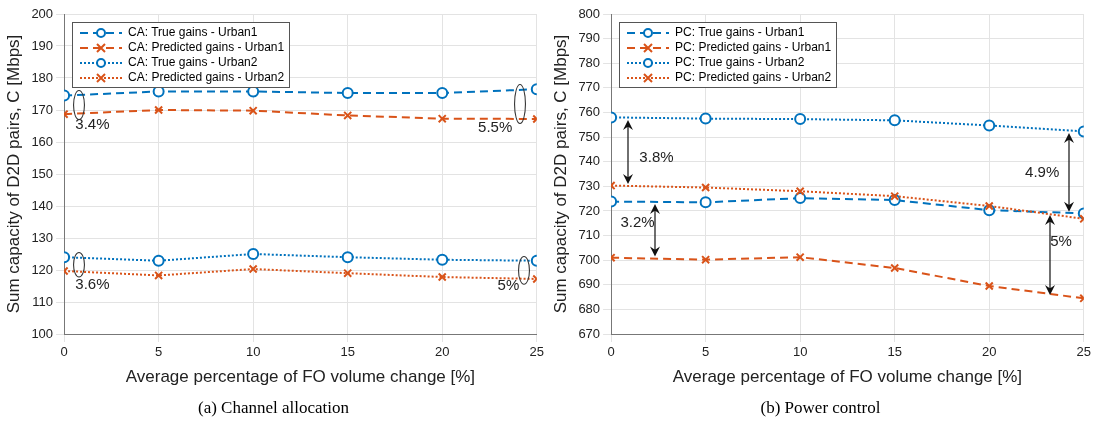 The image size is (1094, 432). What do you see at coordinates (42, 333) in the screenshot?
I see `y-tick-label: 100` at bounding box center [42, 333].